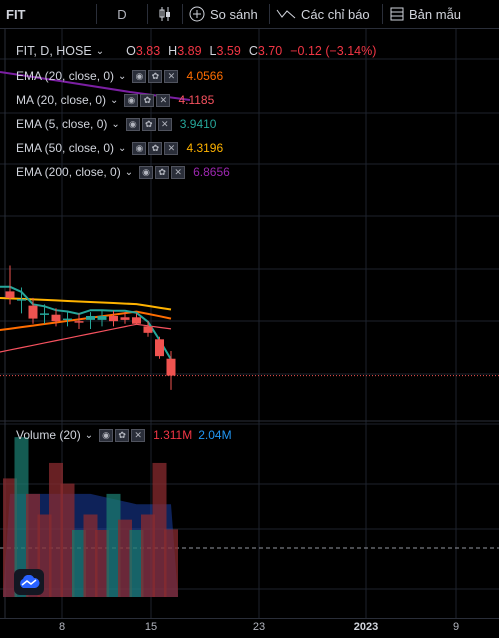 This screenshot has width=499, height=638. Describe the element at coordinates (335, 14) in the screenshot. I see `indicators-label: Các chỉ báo` at that location.